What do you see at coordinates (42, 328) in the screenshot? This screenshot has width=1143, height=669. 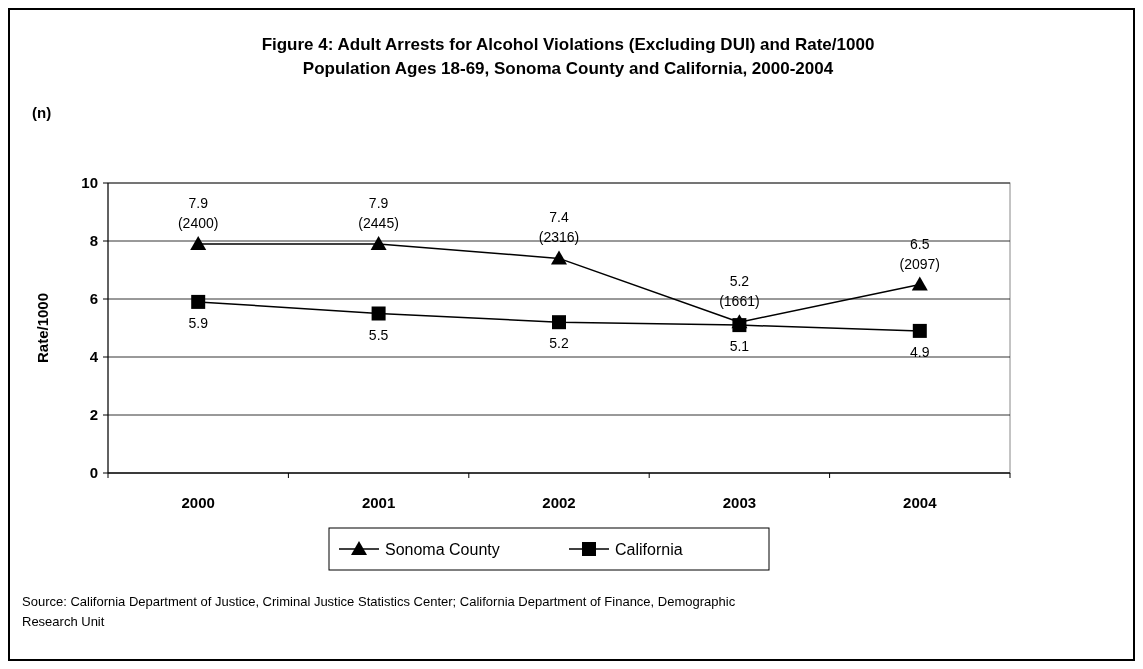 I see `y-axis-title: Rate/1000` at bounding box center [42, 328].